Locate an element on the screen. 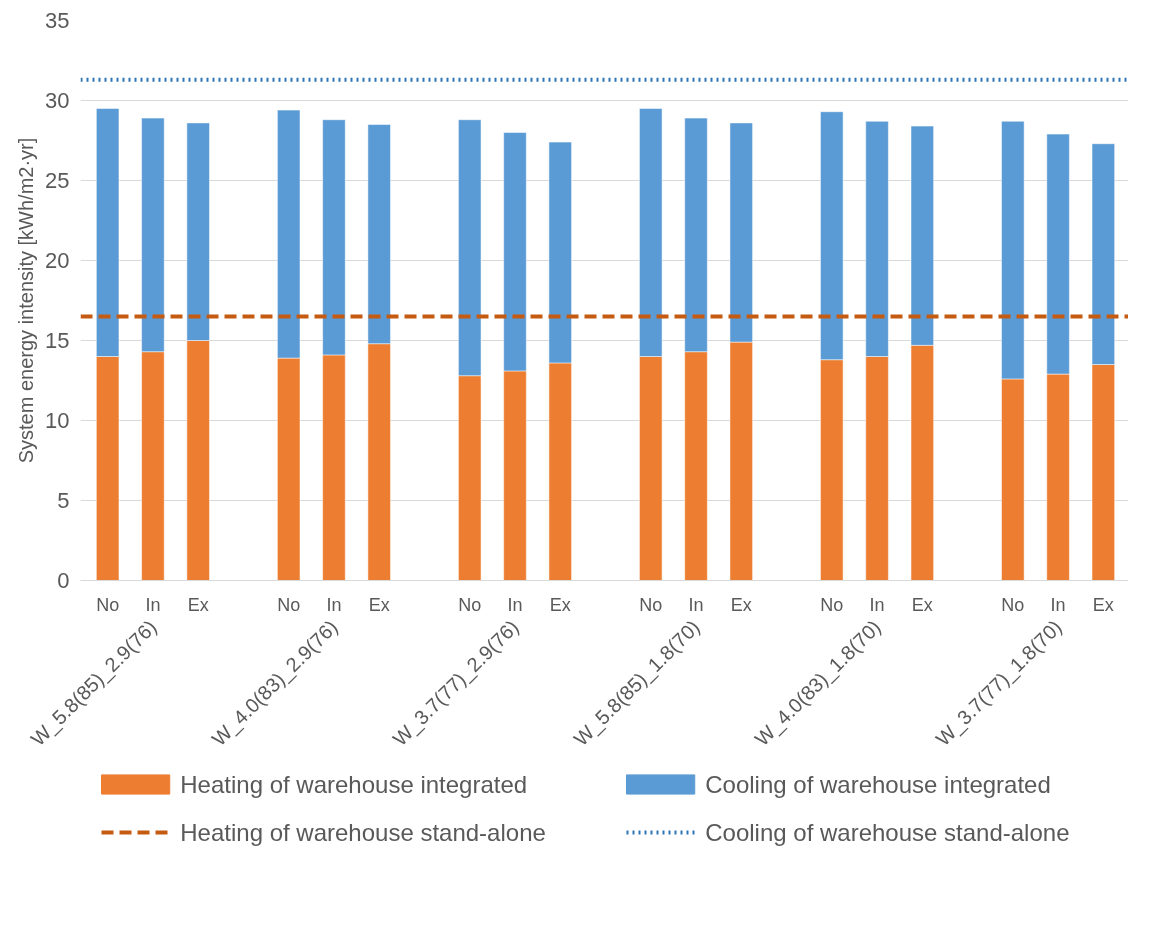 This screenshot has width=1170, height=950. y-tick-label: 0 is located at coordinates (63, 580).